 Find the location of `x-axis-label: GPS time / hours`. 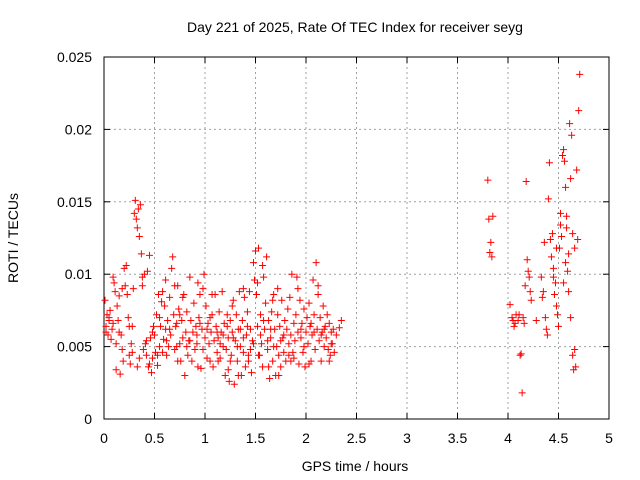

x-axis-label: GPS time / hours is located at coordinates (355, 466).